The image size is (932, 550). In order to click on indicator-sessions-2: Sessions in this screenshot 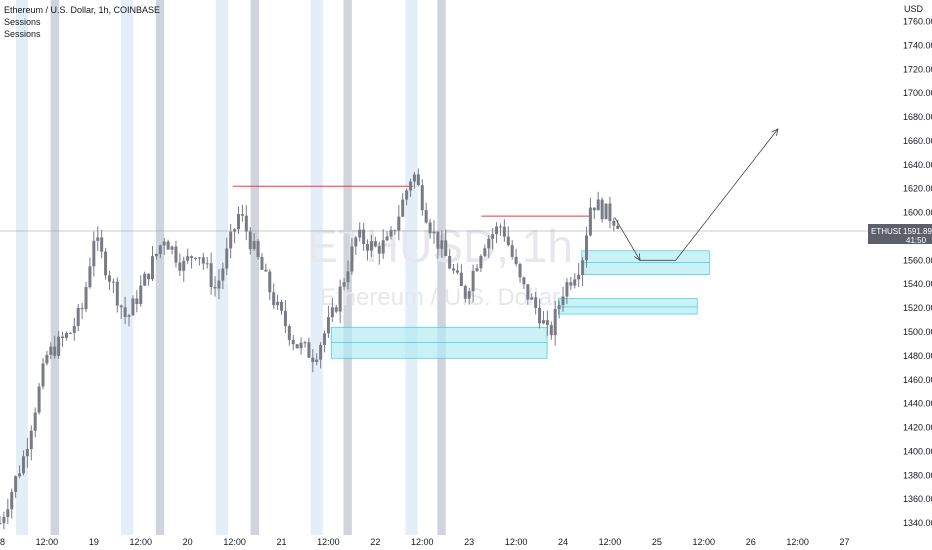, I will do `click(22, 34)`.